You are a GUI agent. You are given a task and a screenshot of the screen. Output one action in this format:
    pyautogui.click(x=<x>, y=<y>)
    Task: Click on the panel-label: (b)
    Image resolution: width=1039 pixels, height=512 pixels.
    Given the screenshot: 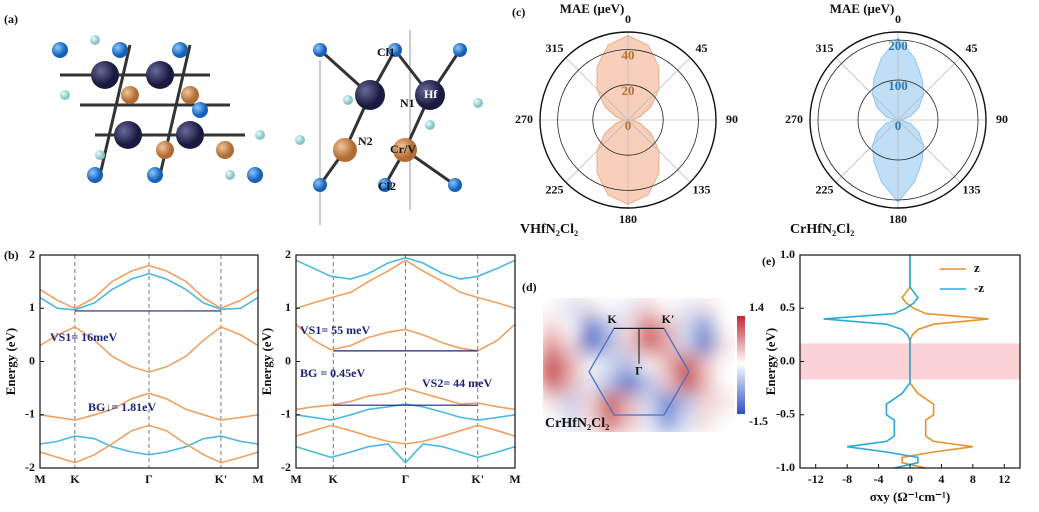 What is the action you would take?
    pyautogui.click(x=11, y=255)
    